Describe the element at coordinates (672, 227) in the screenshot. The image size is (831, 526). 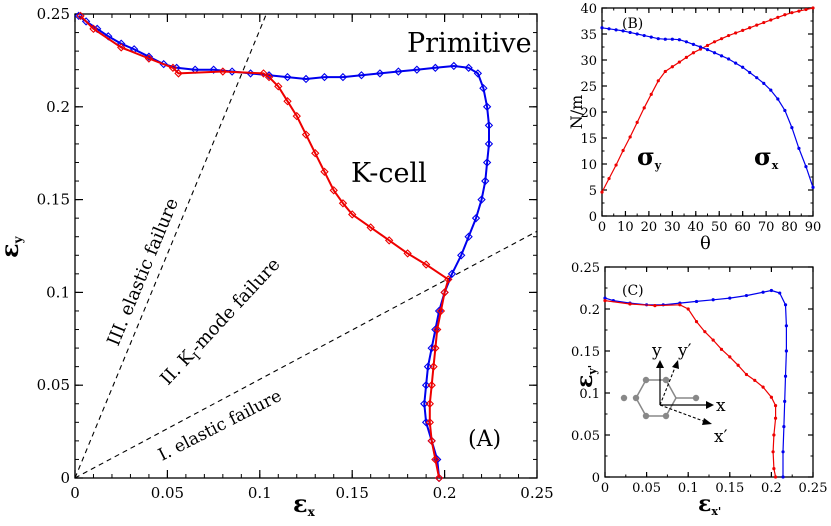
I see `x-tick-label: 30` at that location.